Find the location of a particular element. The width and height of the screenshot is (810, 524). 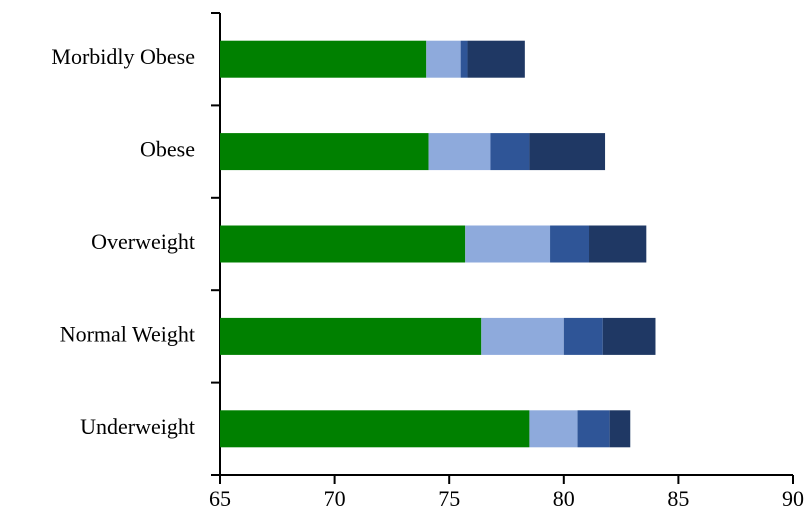

y-tick-label: Morbidly Obese is located at coordinates (123, 56).